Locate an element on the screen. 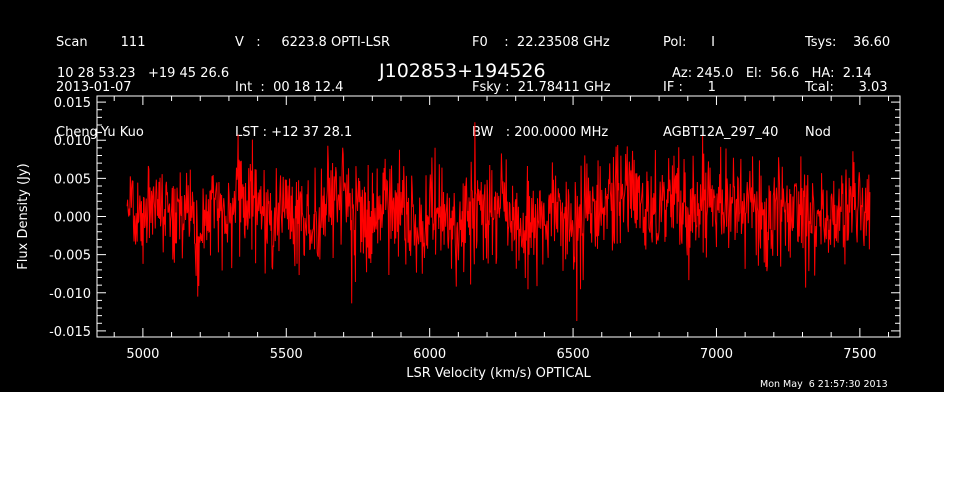  header-lst: LST : +12 37 28.1 is located at coordinates (294, 132).